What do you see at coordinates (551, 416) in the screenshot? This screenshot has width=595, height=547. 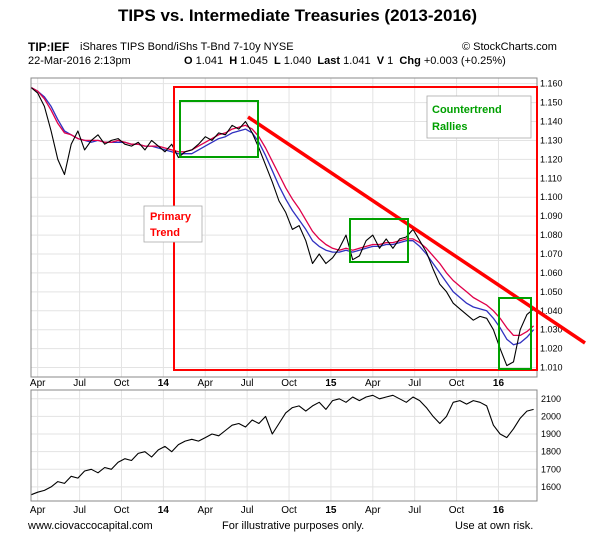 I see `bottom-y-tick-label: 2000` at bounding box center [551, 416].